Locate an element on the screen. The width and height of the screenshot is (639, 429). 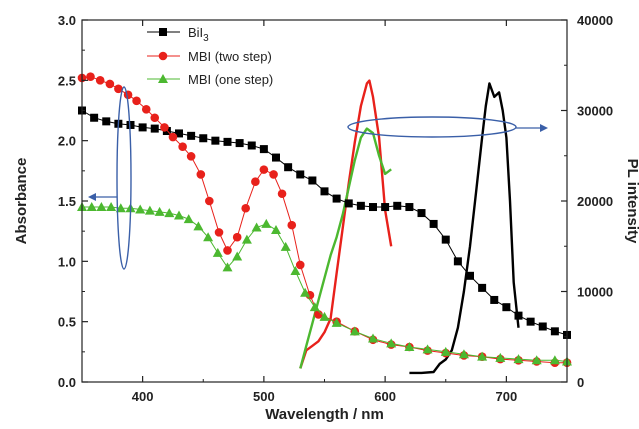
y-left-tick-label-2: 1.0 is located at coordinates (67, 261).